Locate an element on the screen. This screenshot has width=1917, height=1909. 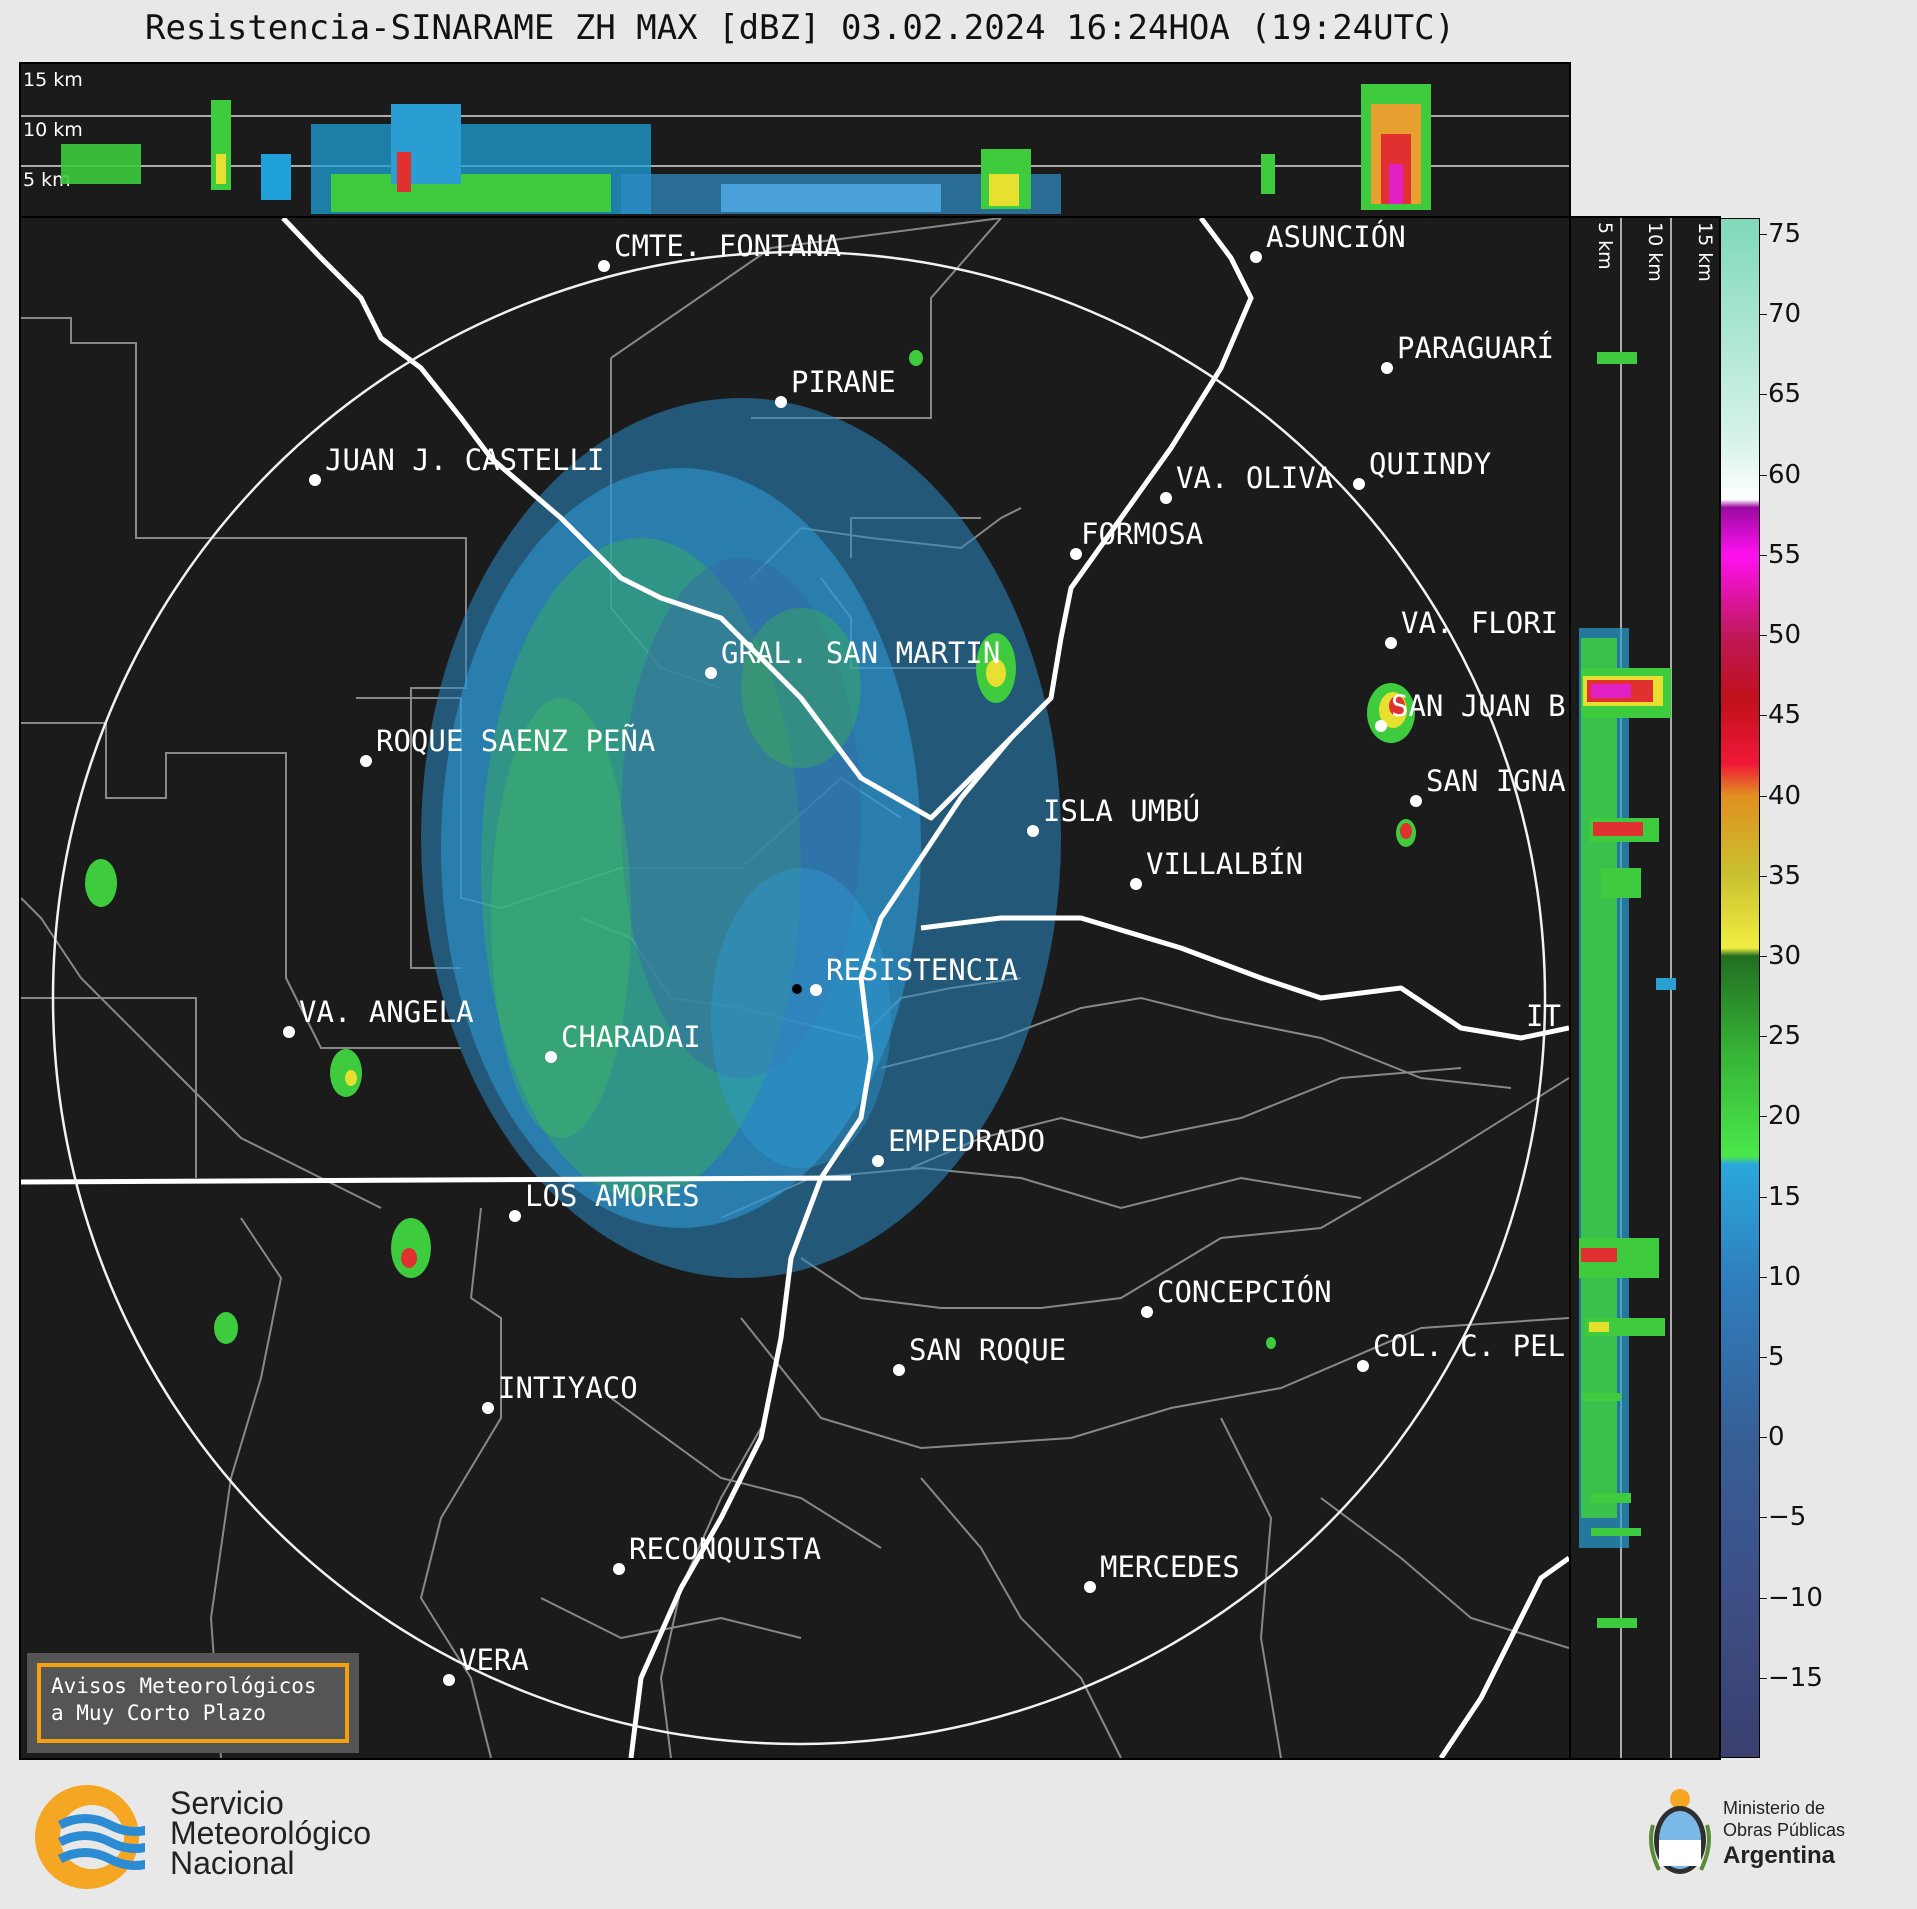
city-label-va-oliva: VA. OLIVA is located at coordinates (1254, 478).